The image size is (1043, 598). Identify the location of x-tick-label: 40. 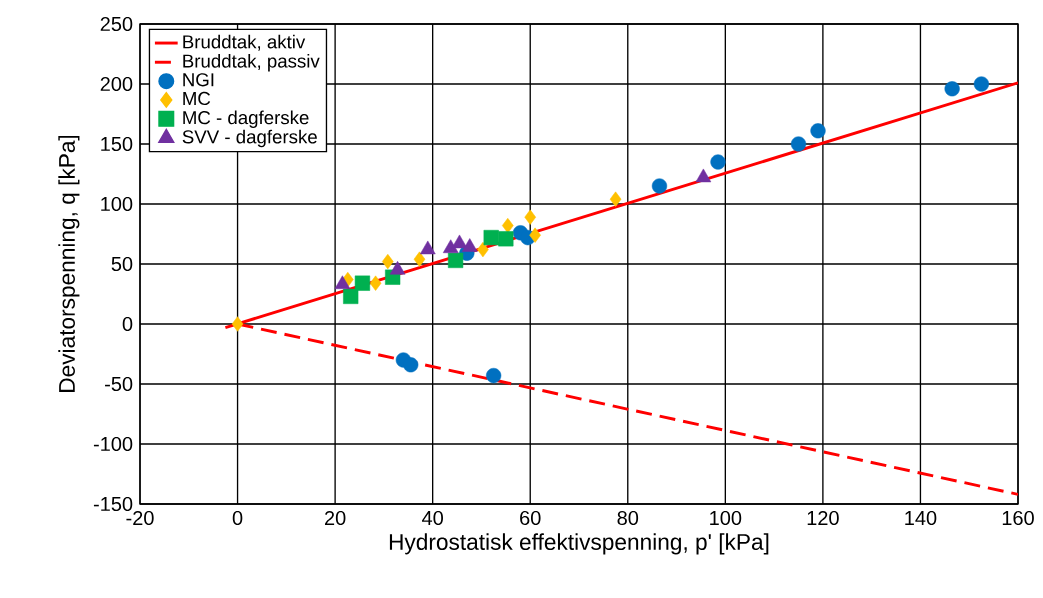
(432, 518).